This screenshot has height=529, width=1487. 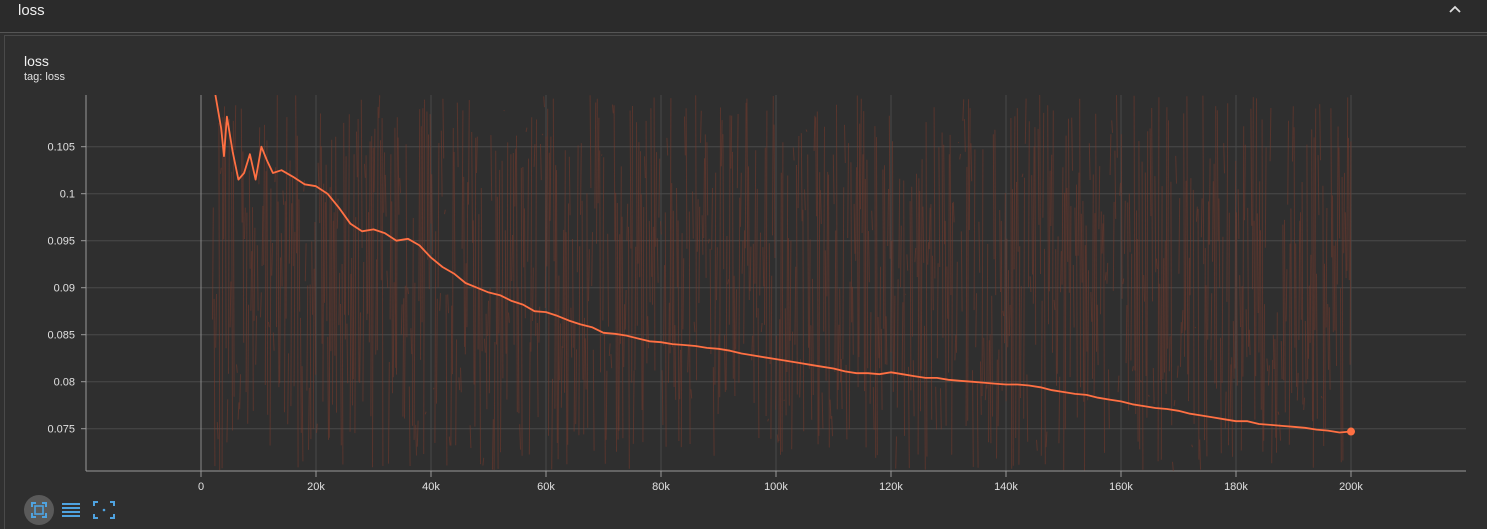 What do you see at coordinates (743, 16) in the screenshot?
I see `section-header: loss` at bounding box center [743, 16].